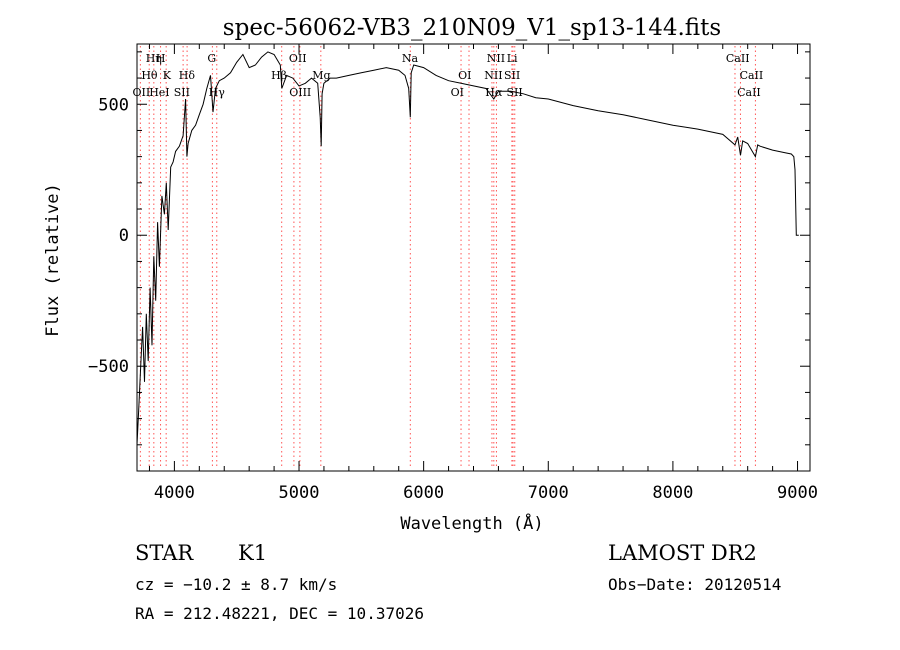 Image resolution: width=900 pixels, height=650 pixels. What do you see at coordinates (167, 75) in the screenshot?
I see `line-label: K` at bounding box center [167, 75].